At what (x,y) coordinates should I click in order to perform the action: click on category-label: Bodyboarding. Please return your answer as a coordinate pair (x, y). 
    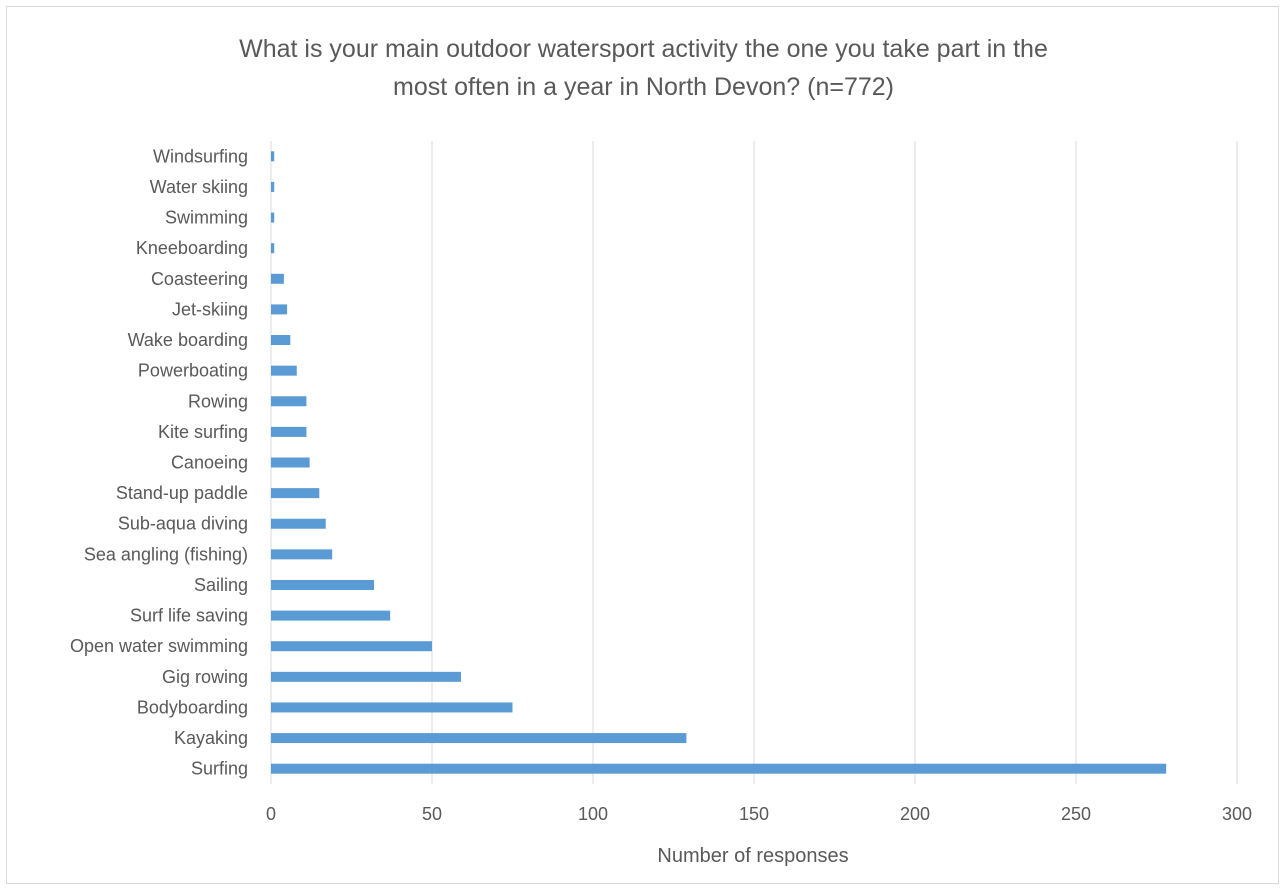
    Looking at the image, I should click on (192, 707).